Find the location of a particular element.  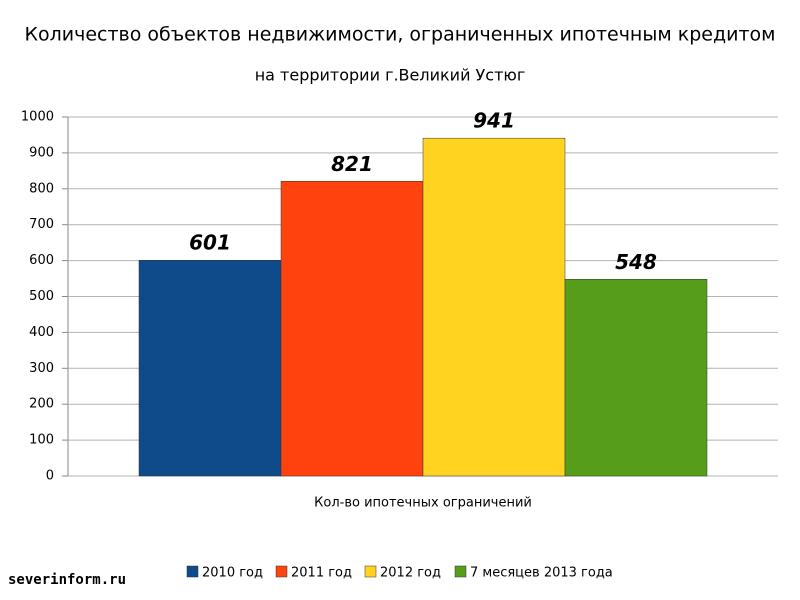

y-tick-label: 400 is located at coordinates (41, 332).